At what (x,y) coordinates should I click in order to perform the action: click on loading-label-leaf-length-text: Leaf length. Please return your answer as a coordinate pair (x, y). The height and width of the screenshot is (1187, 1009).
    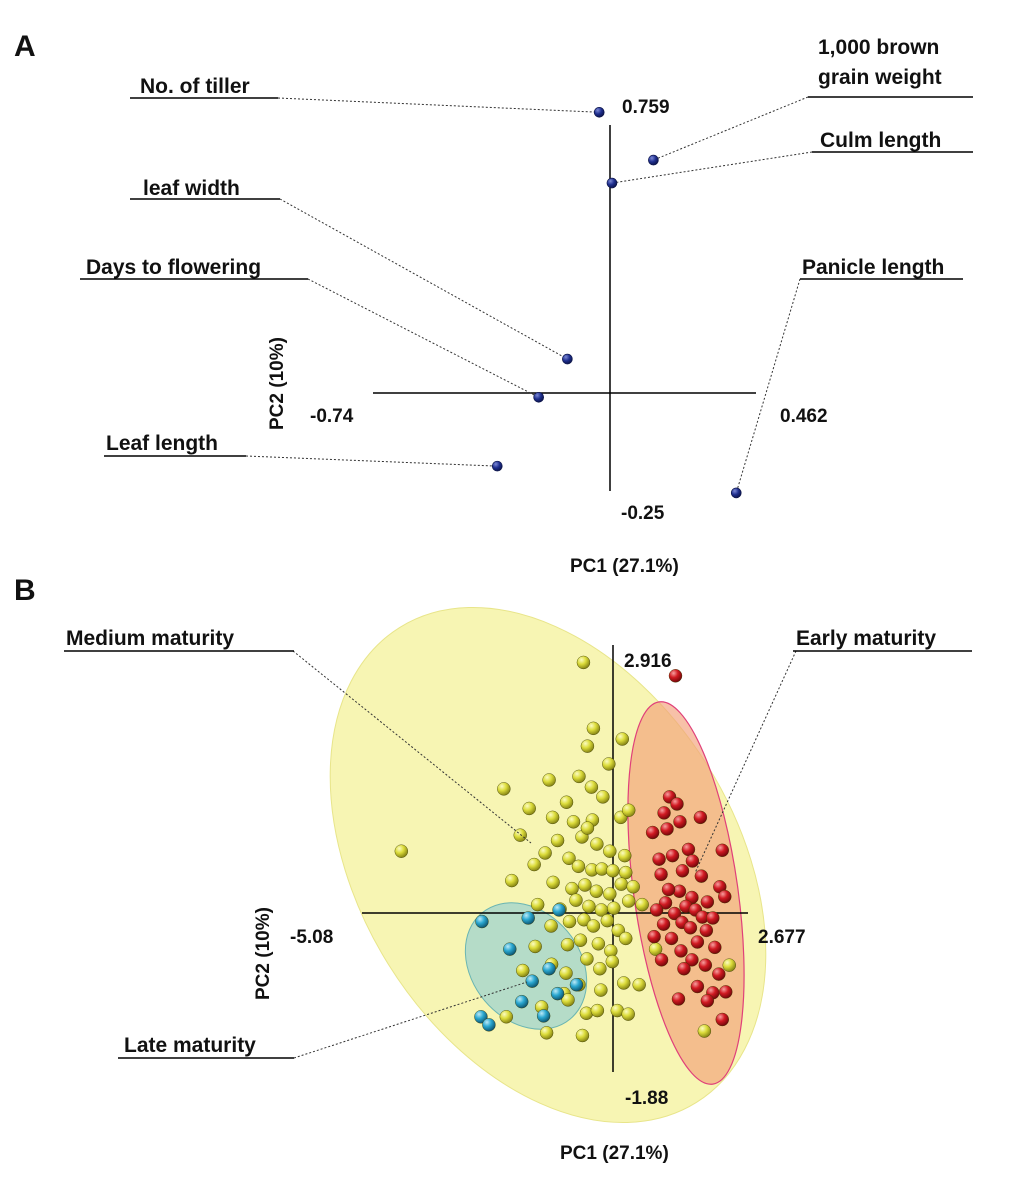
    Looking at the image, I should click on (162, 443).